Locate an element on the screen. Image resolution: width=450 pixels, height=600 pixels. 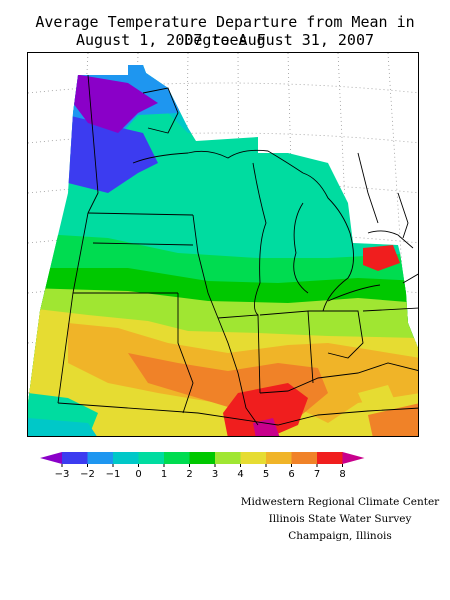
credit-organization: Midwestern Regional Climate Center is located at coordinates (340, 502).